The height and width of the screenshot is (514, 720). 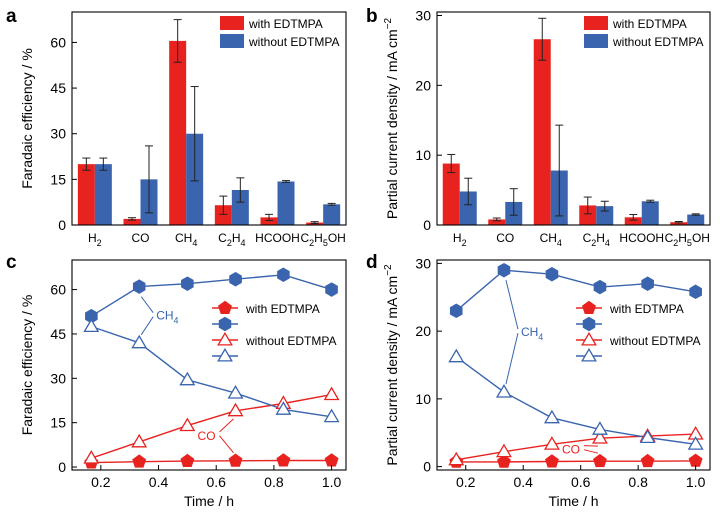 What do you see at coordinates (423, 263) in the screenshot?
I see `panel-d-ytick-label: 30` at bounding box center [423, 263].